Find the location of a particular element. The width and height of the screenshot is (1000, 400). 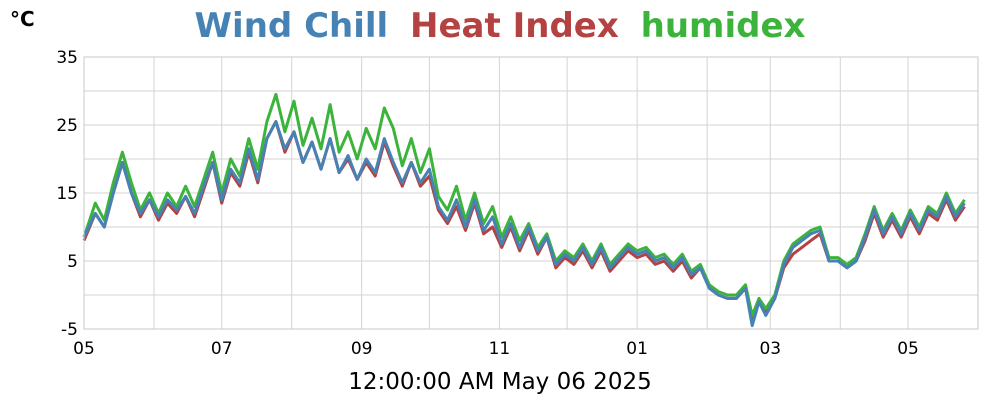

title-part-heat-index: Heat Index is located at coordinates (514, 26).